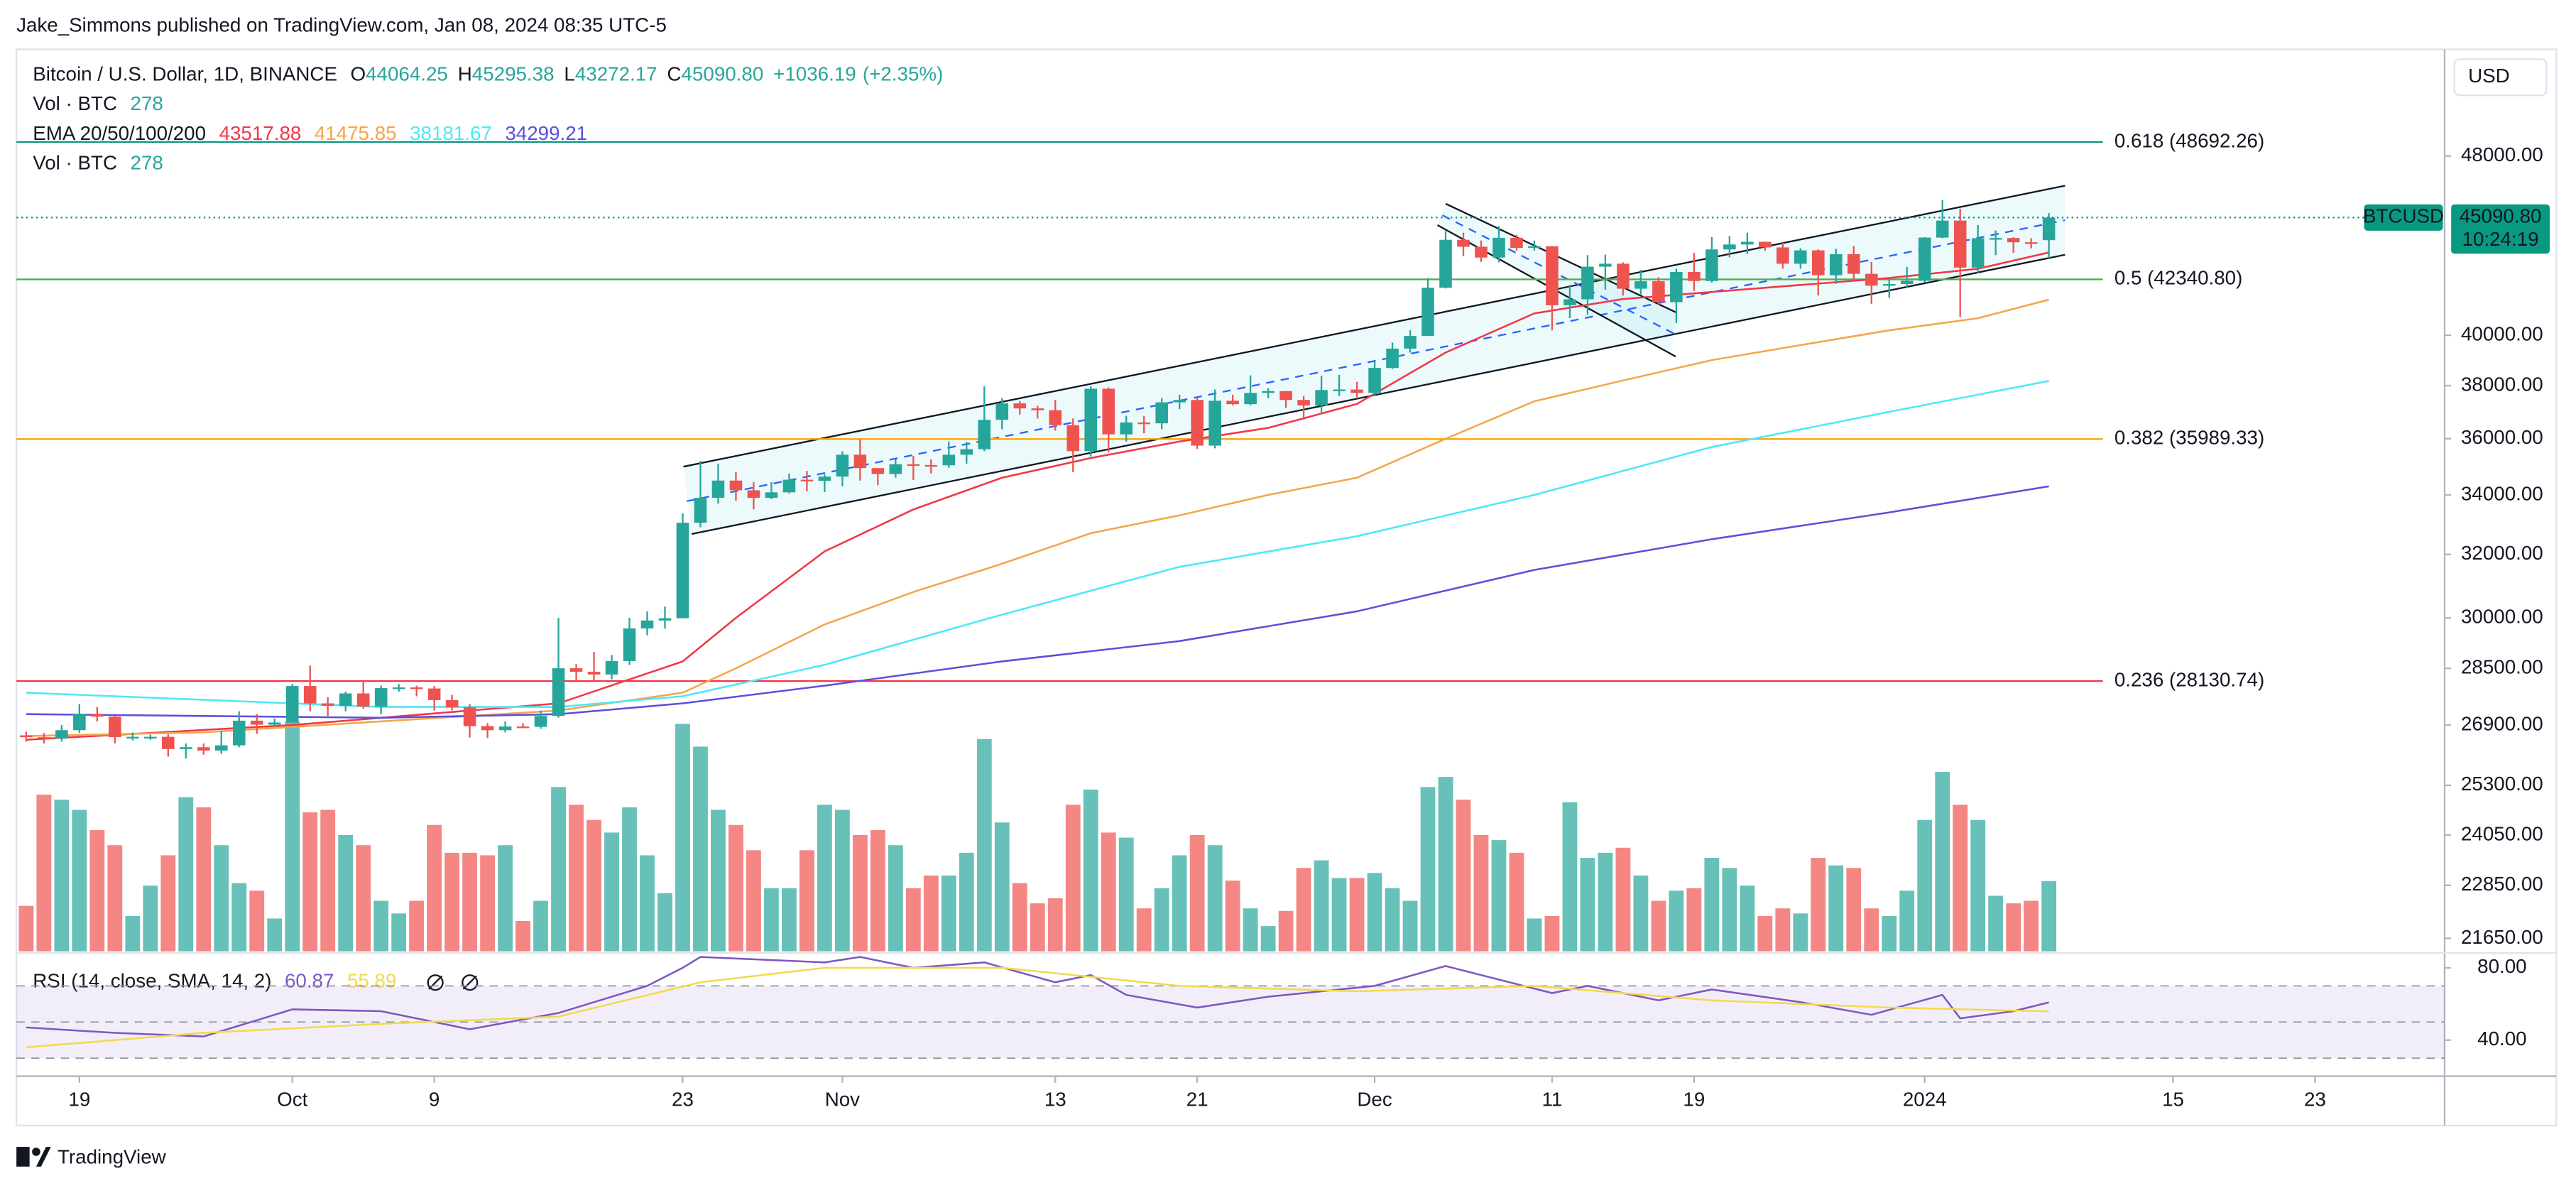 Image resolution: width=2576 pixels, height=1188 pixels. Describe the element at coordinates (75, 163) in the screenshot. I see `volume-name: Vol · BTC` at that location.